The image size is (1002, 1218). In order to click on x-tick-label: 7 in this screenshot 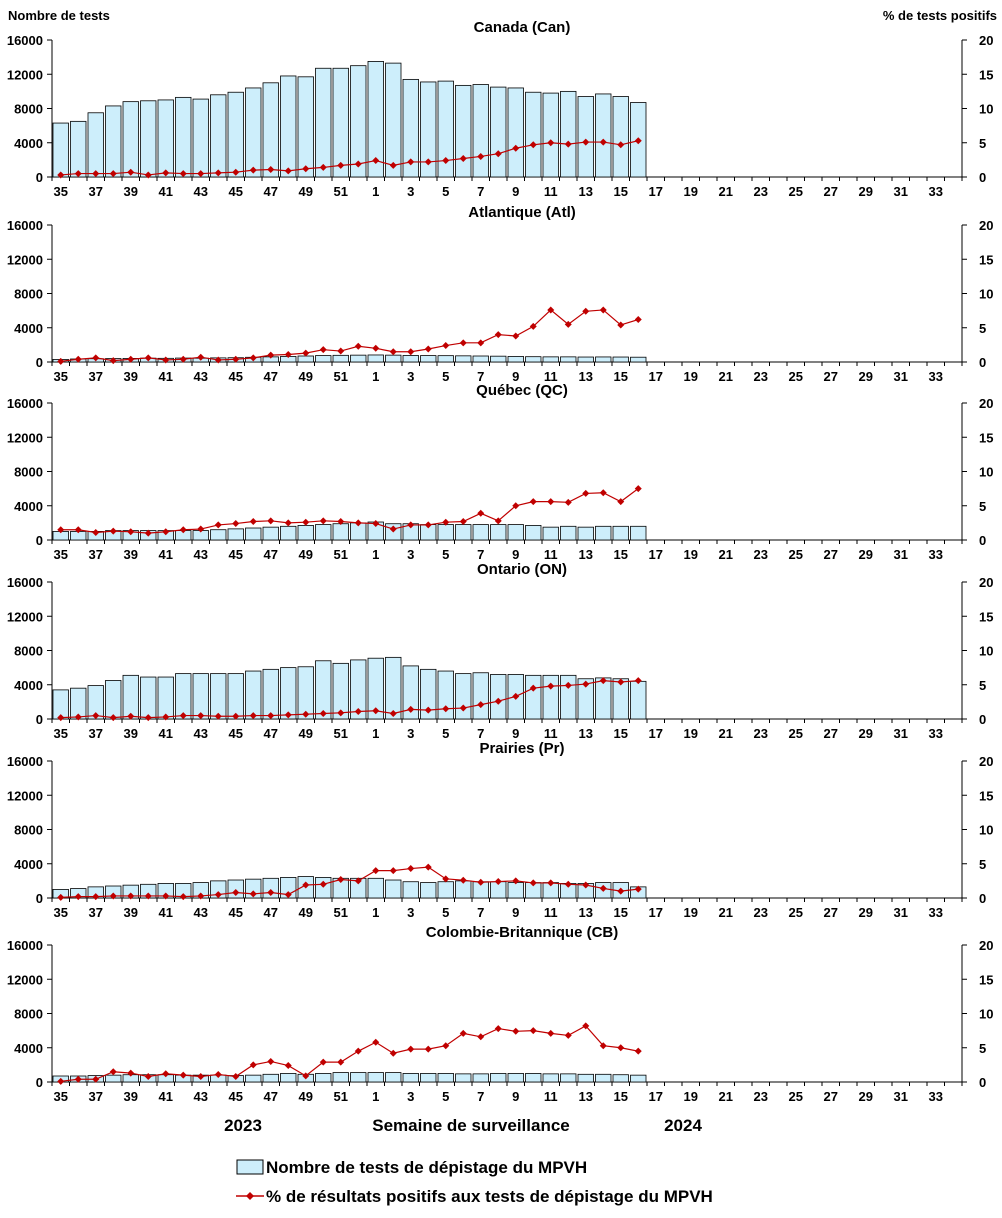, I will do `click(480, 191)`.